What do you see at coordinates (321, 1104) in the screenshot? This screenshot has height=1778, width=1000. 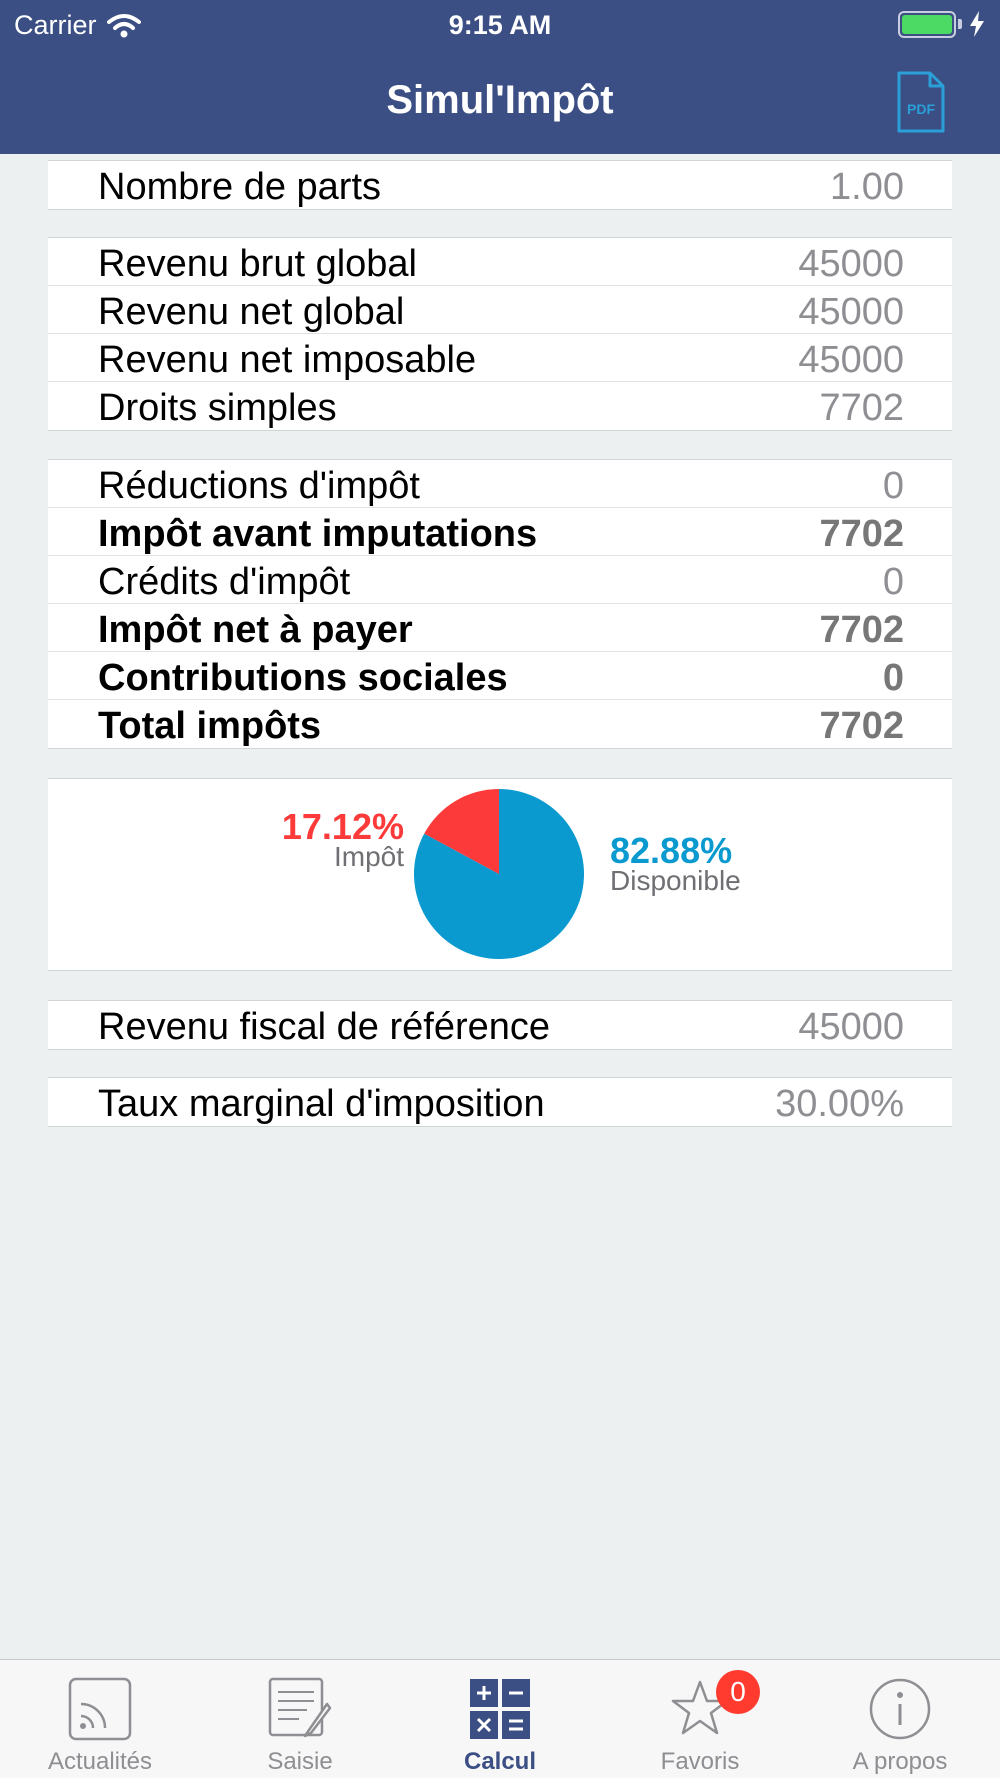 I see `row-label: Taux marginal d'imposition` at bounding box center [321, 1104].